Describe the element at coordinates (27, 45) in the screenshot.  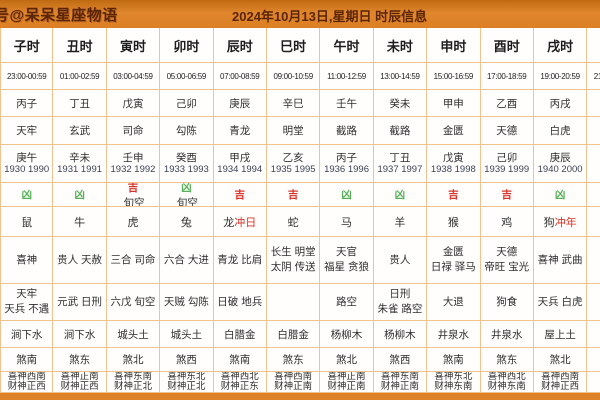
I see `hour-name: 子时` at that location.